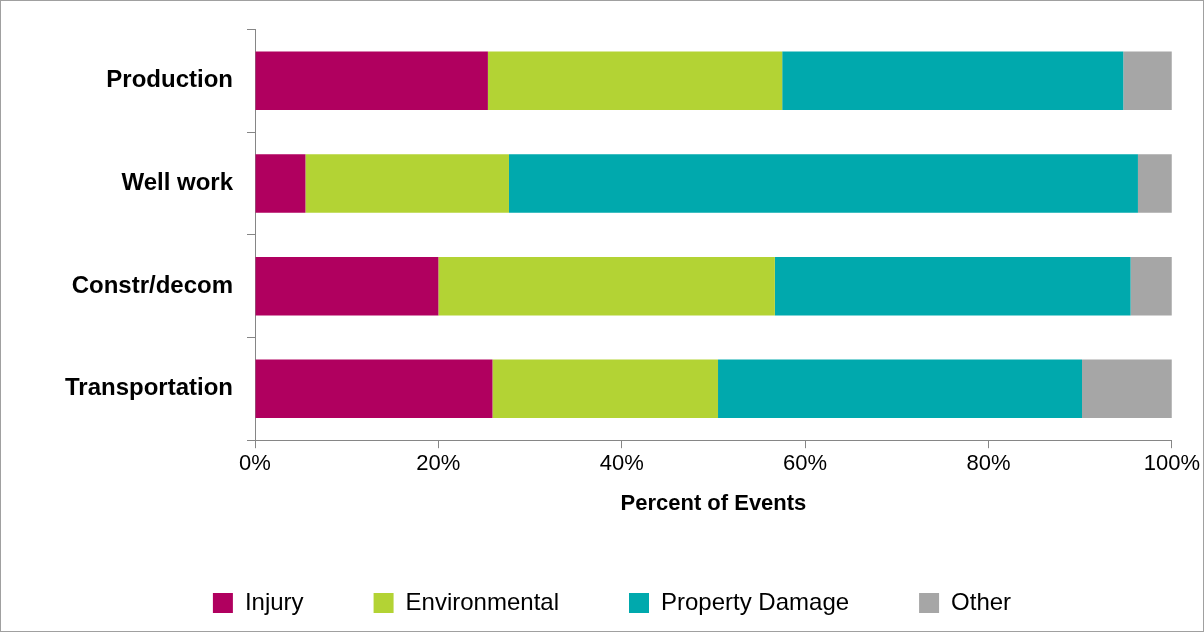  I want to click on y-tick-label: Constr/decom, so click(152, 284).